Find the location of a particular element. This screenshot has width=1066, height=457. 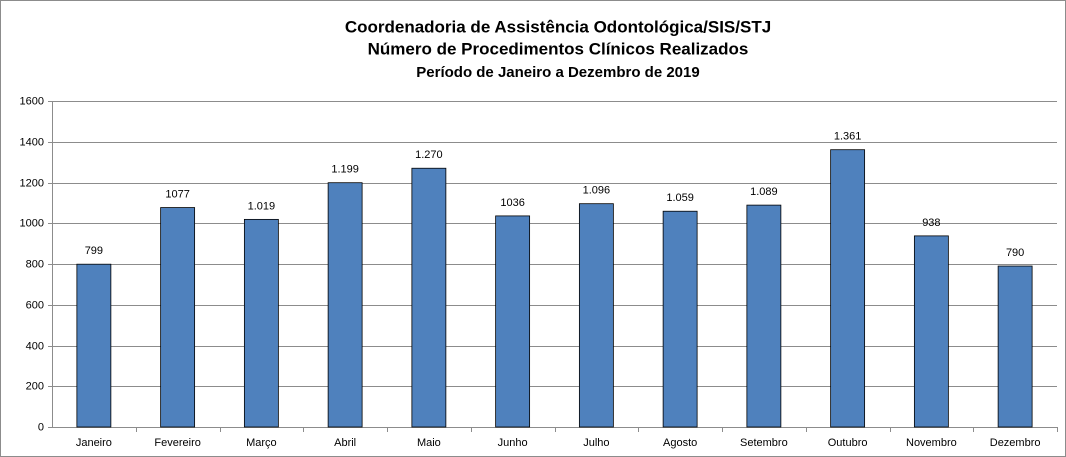

y-tick-label: 600 is located at coordinates (35, 305).